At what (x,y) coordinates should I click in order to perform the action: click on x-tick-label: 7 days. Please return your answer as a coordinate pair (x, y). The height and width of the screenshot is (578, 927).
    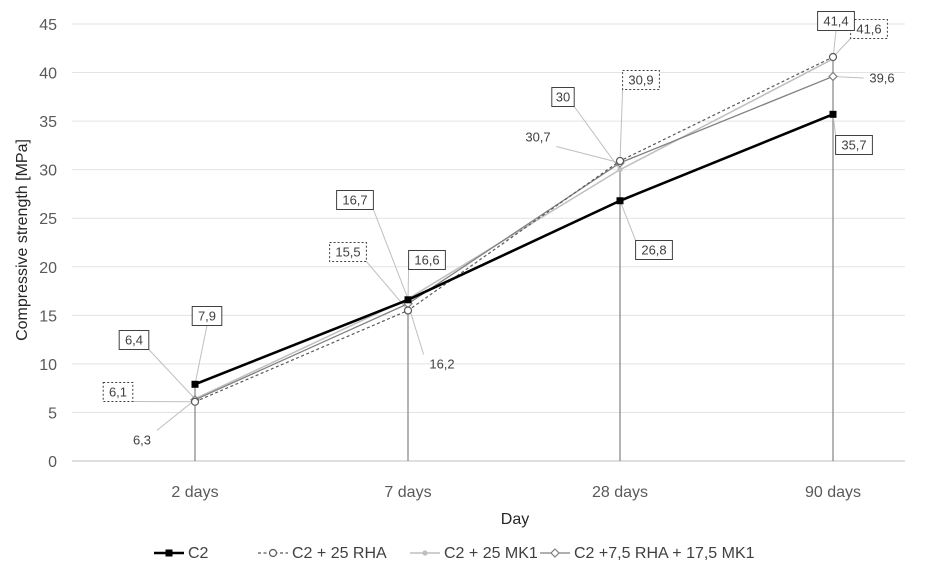
    Looking at the image, I should click on (407, 492).